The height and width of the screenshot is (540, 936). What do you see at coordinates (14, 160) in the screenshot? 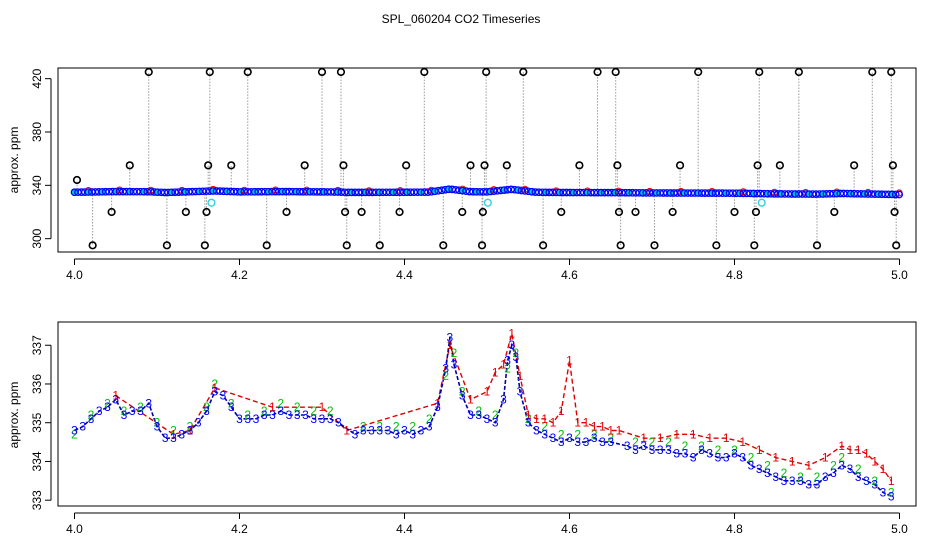
I see `top-y-axis-label: approx. ppm` at bounding box center [14, 160].